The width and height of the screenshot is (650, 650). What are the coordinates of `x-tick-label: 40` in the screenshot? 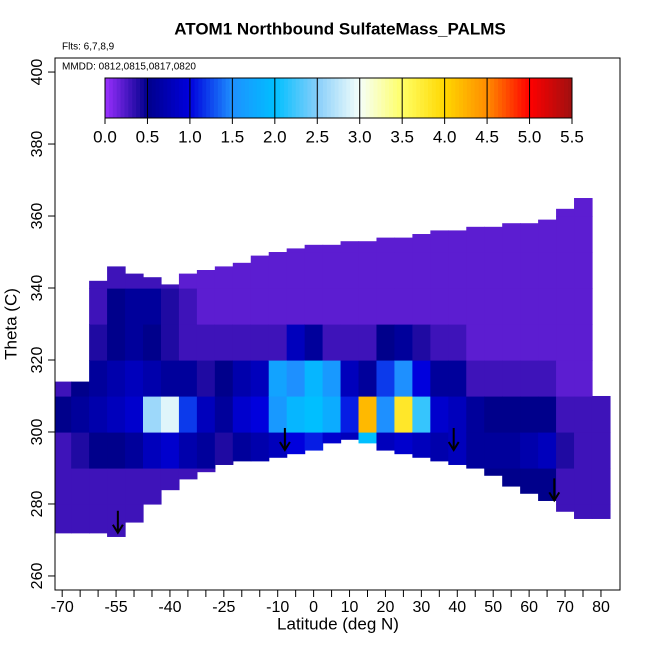 It's located at (457, 607).